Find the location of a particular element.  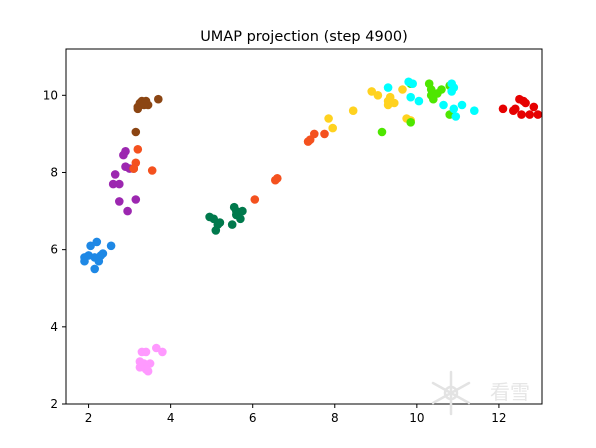

y-tick-label: 6 is located at coordinates (54, 250).